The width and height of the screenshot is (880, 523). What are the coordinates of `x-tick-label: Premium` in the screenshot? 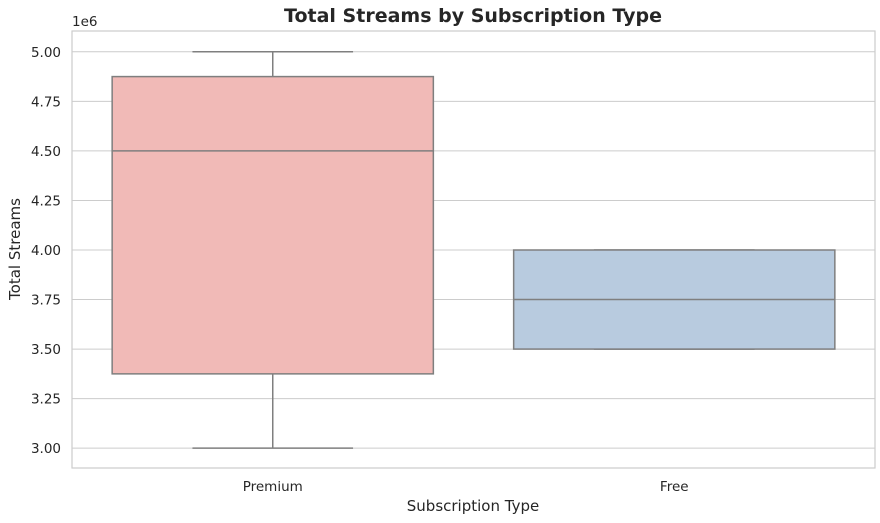 It's located at (273, 487).